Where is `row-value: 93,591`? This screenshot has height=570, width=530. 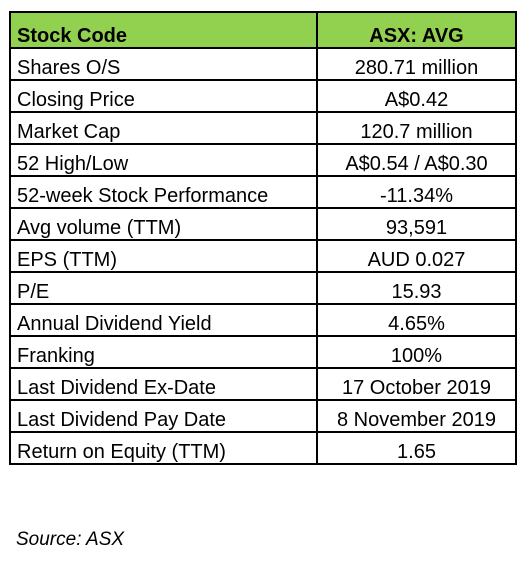
row-value: 93,591 is located at coordinates (416, 224).